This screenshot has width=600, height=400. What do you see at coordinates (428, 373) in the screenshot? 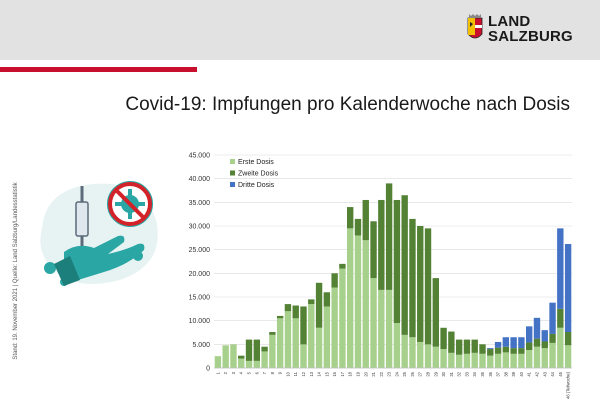
I see `x-tick-label: 28` at bounding box center [428, 373].